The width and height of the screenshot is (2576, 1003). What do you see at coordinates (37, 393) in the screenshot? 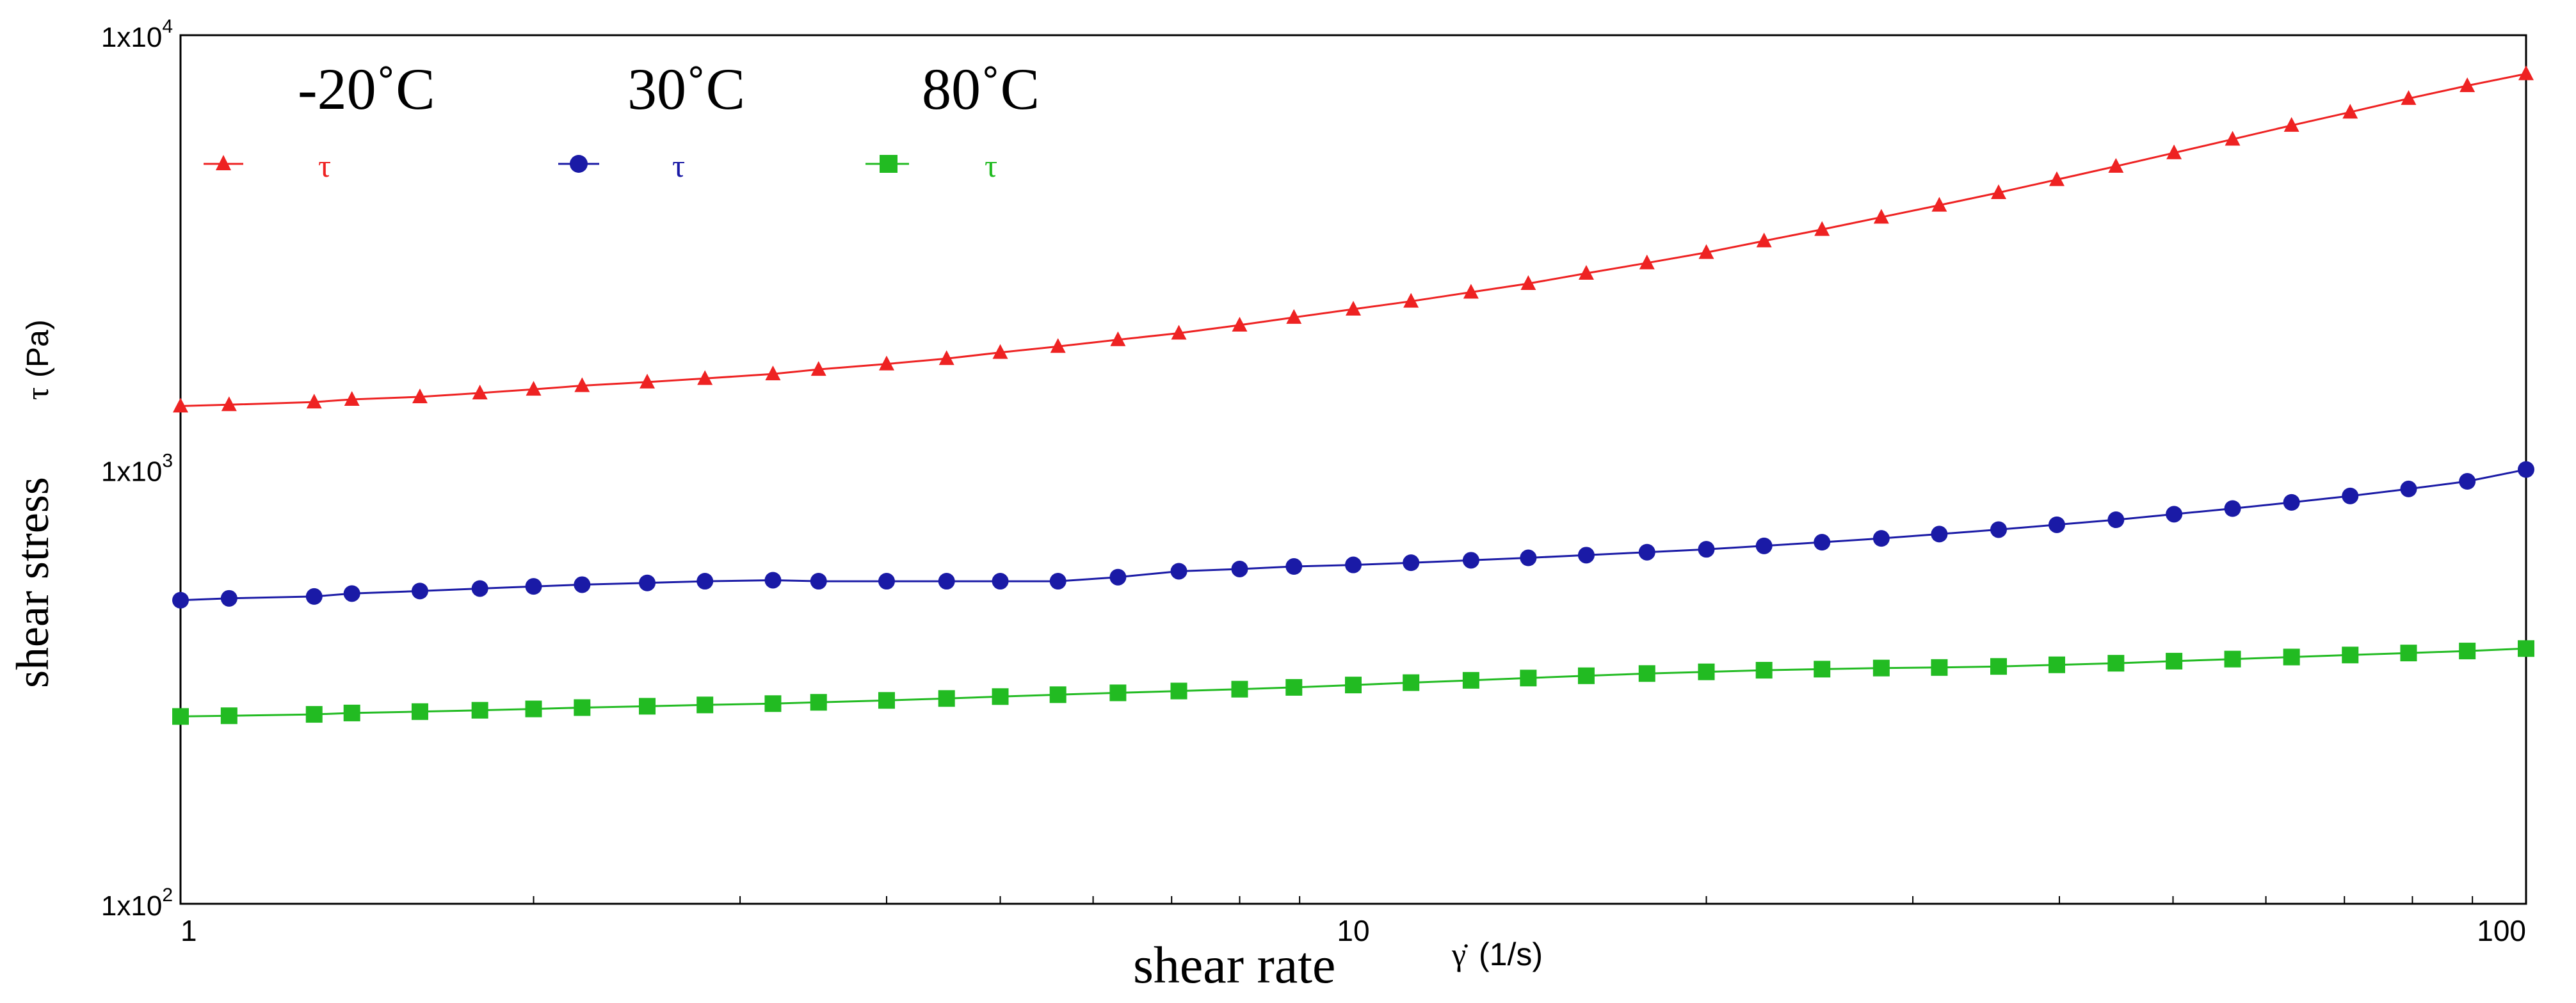
I see `y-axis-symbol: τ` at bounding box center [37, 393].